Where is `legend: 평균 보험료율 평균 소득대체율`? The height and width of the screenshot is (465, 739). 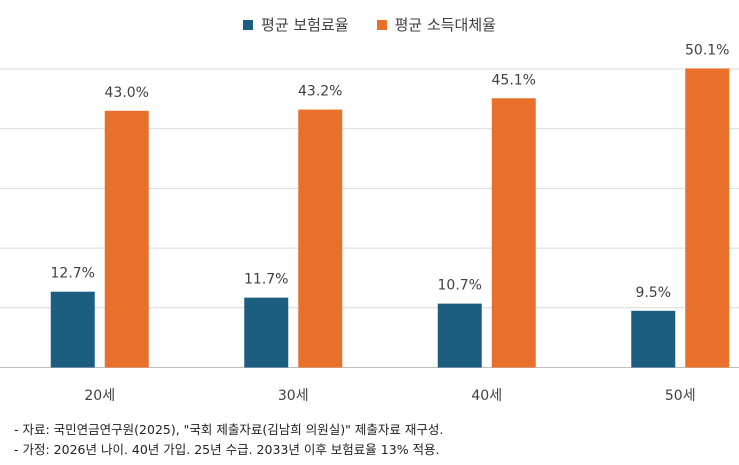
legend: 평균 보험료율 평균 소득대체율 is located at coordinates (369, 24).